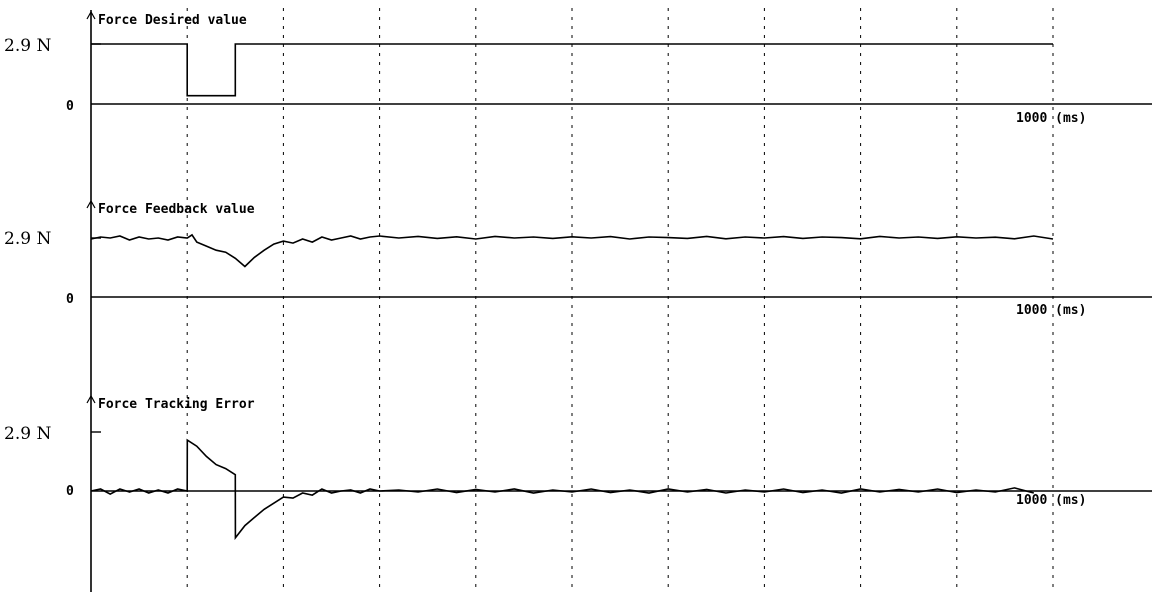 The height and width of the screenshot is (592, 1152). Describe the element at coordinates (176, 404) in the screenshot. I see `panel-title-error: Force Tracking Error` at that location.